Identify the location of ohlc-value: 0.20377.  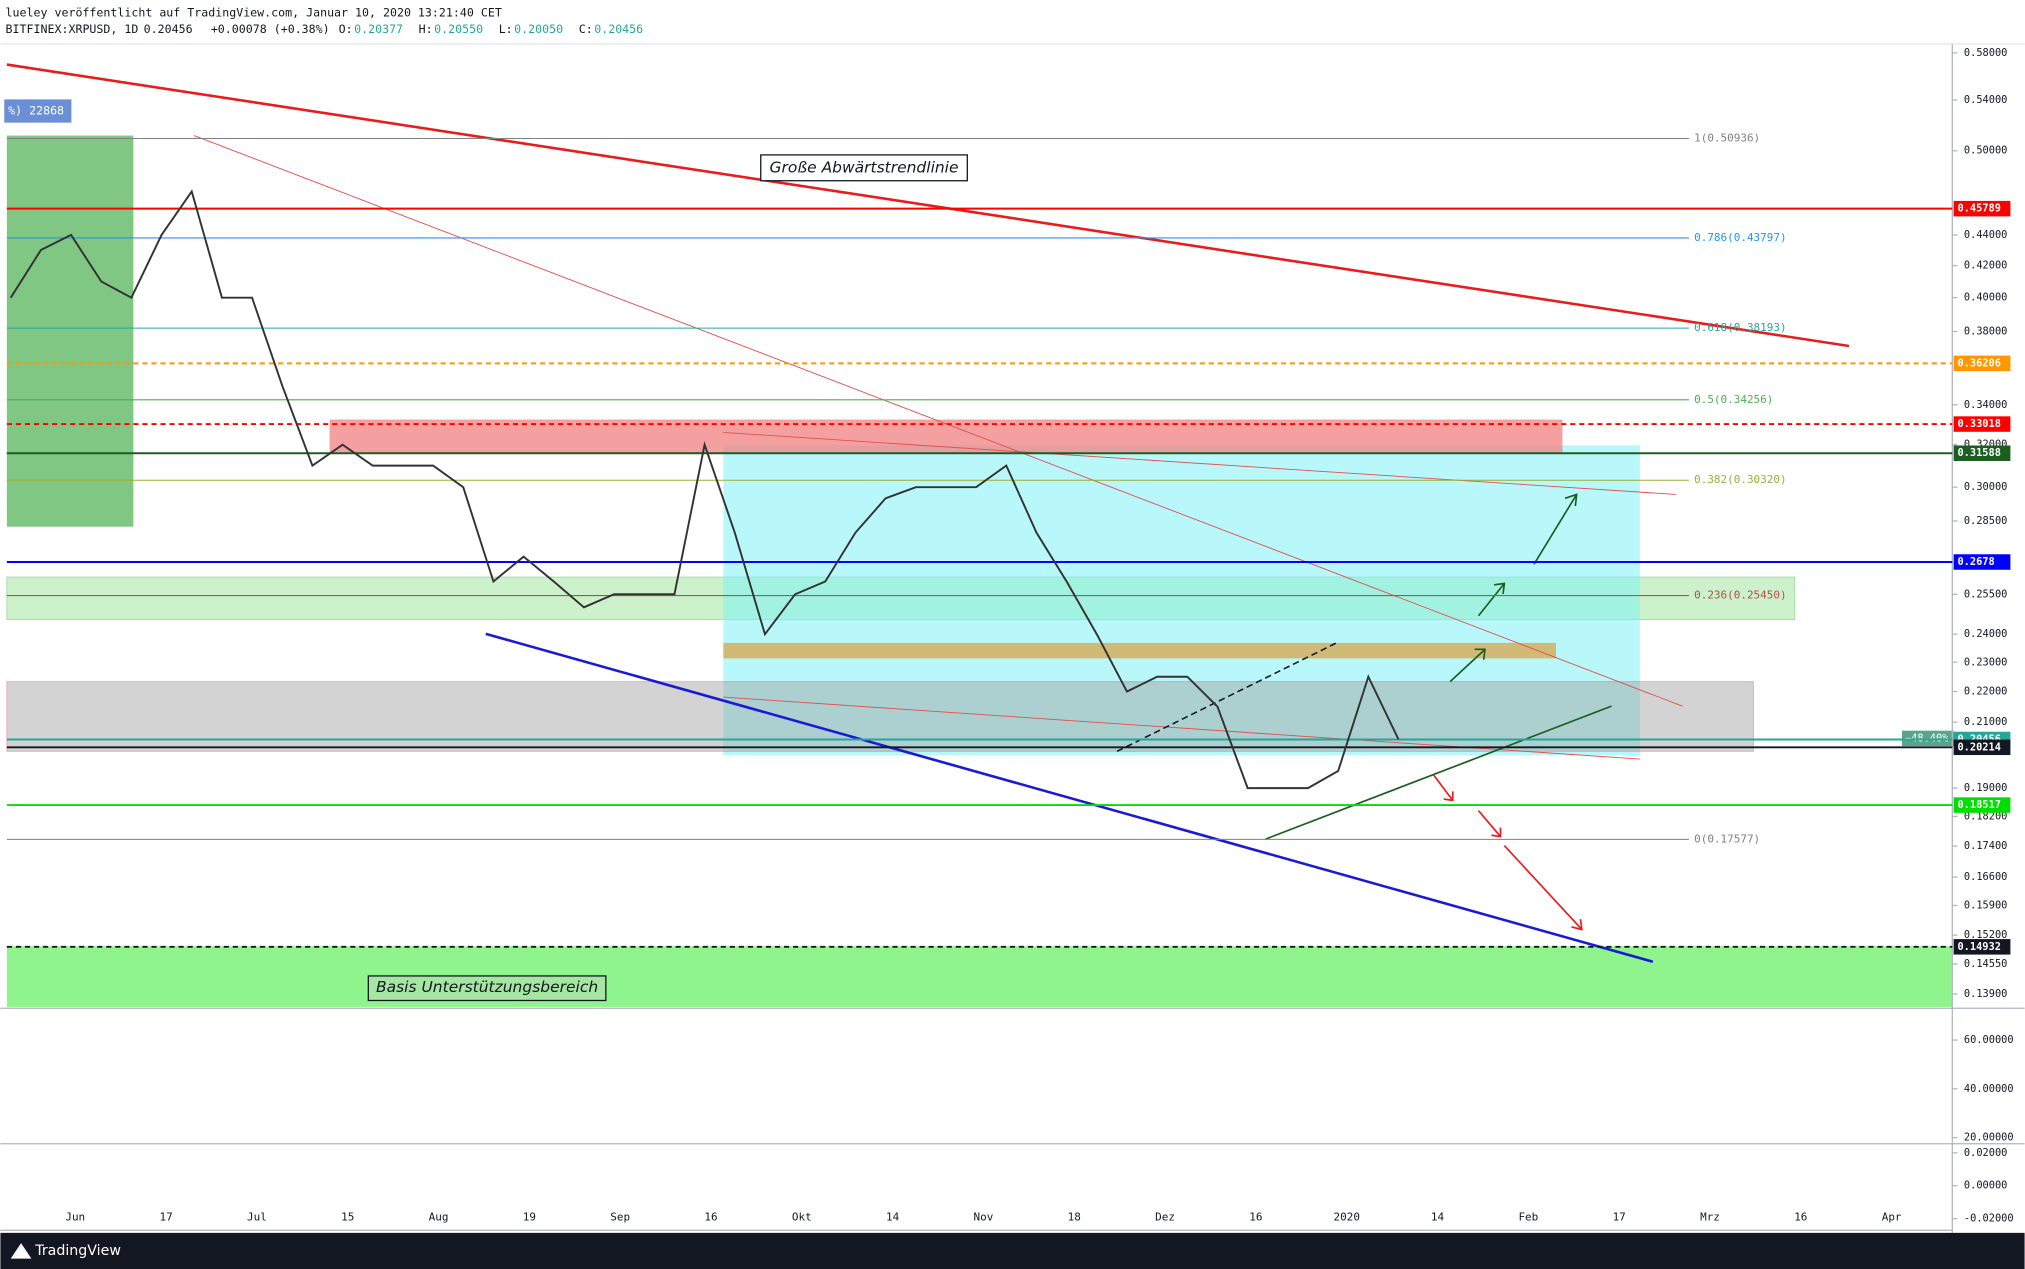
(378, 29).